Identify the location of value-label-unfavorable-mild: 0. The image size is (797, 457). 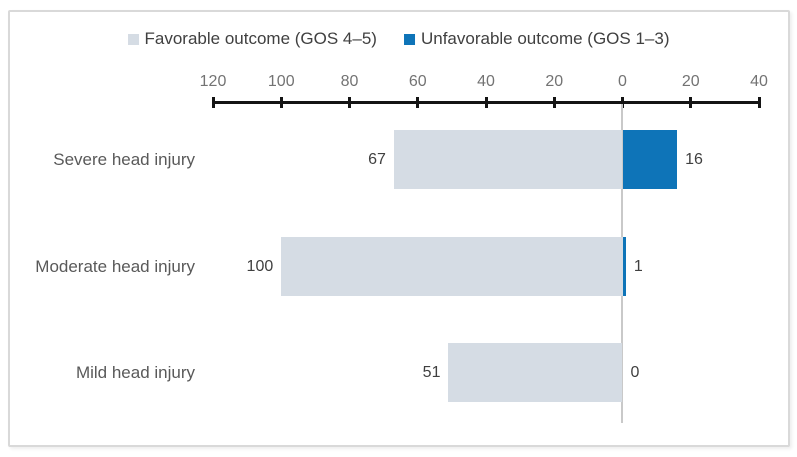
(635, 372).